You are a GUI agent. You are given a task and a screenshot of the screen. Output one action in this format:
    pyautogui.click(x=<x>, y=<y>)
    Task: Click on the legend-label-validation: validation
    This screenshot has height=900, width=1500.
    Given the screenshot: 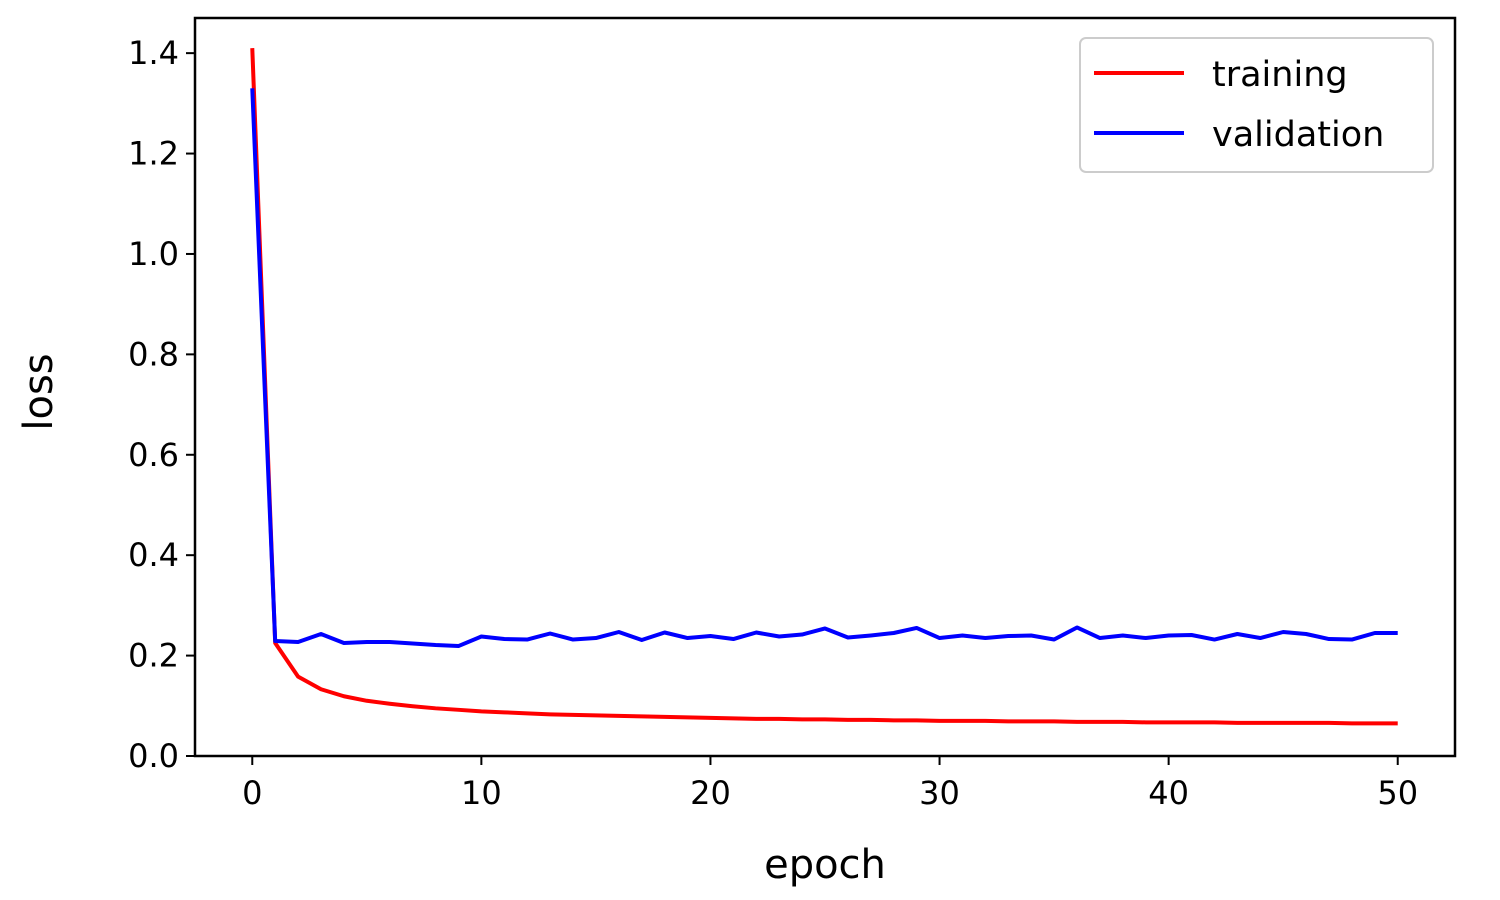 What is the action you would take?
    pyautogui.click(x=1298, y=135)
    